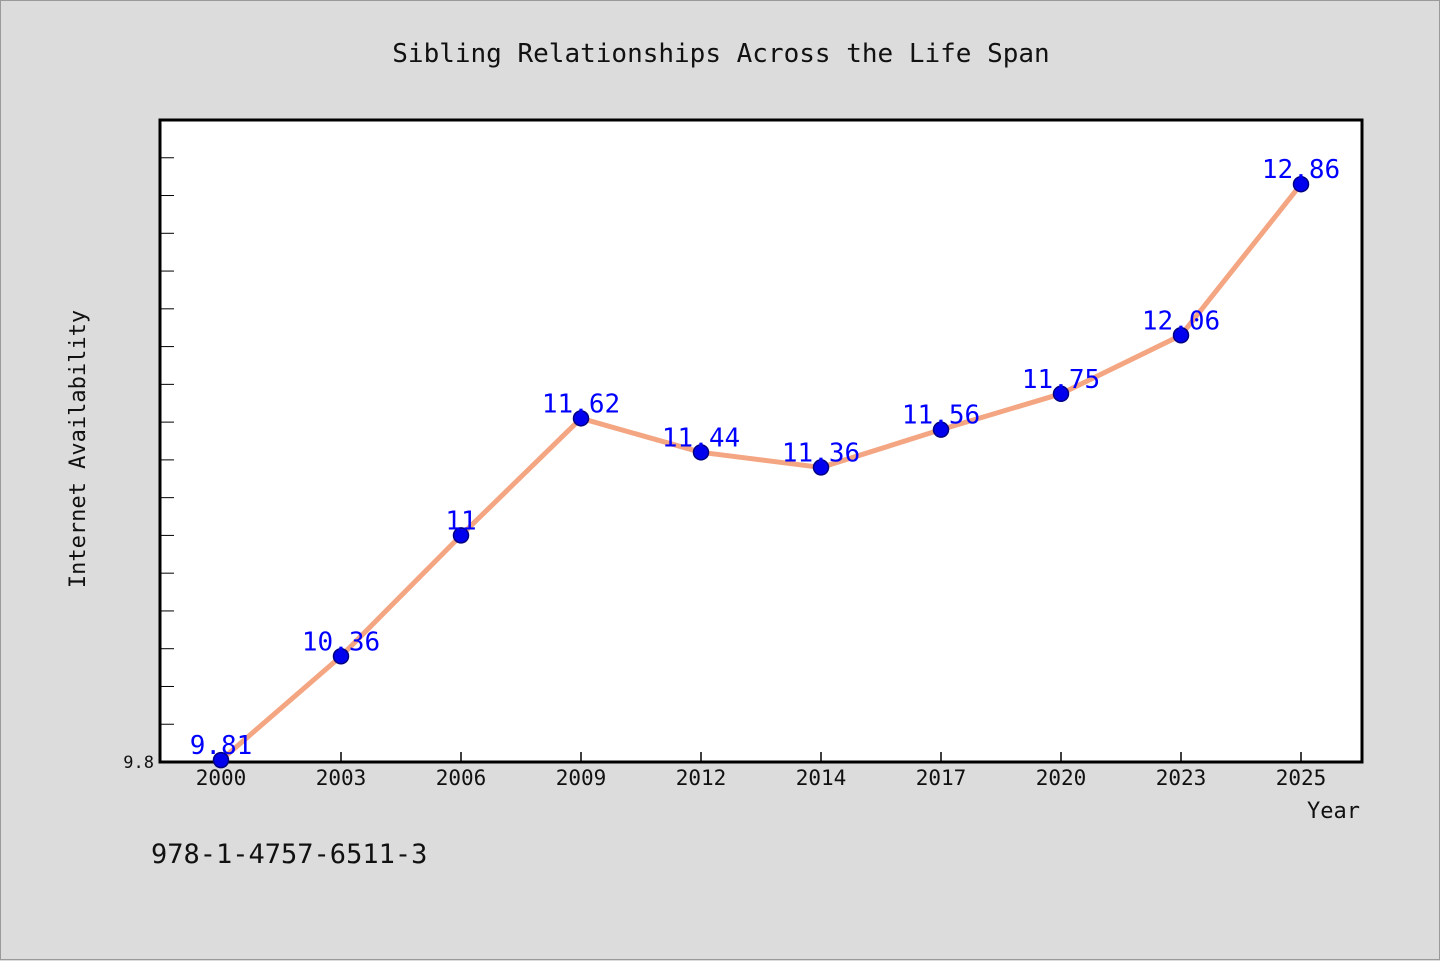 Image resolution: width=1440 pixels, height=961 pixels. I want to click on x-tick-label: 2003, so click(341, 778).